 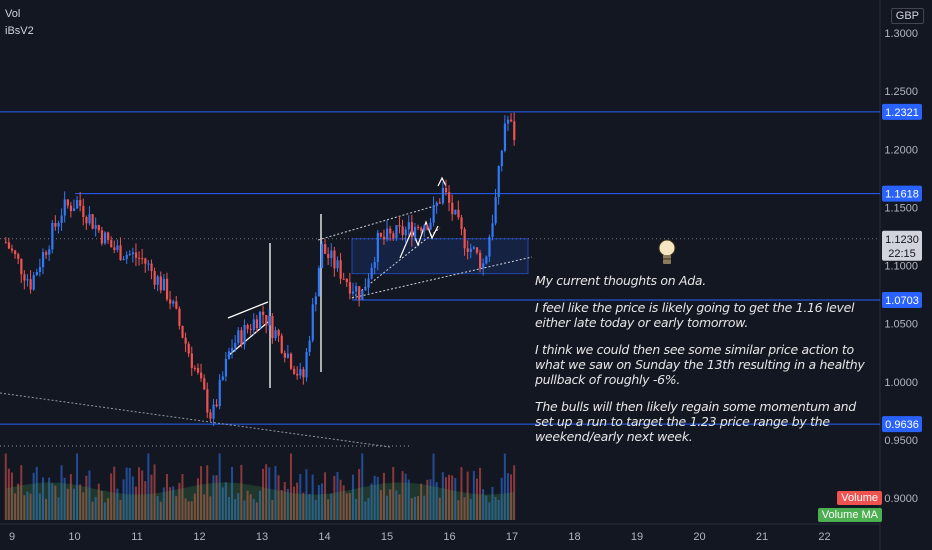 I want to click on level-price-tag, so click(x=902, y=193).